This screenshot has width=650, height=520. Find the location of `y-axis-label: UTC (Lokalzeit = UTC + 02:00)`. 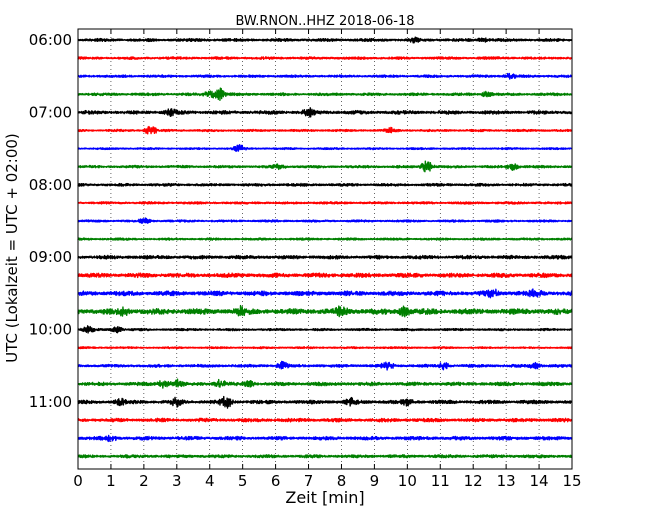

y-axis-label: UTC (Lokalzeit = UTC + 02:00) is located at coordinates (12, 248).